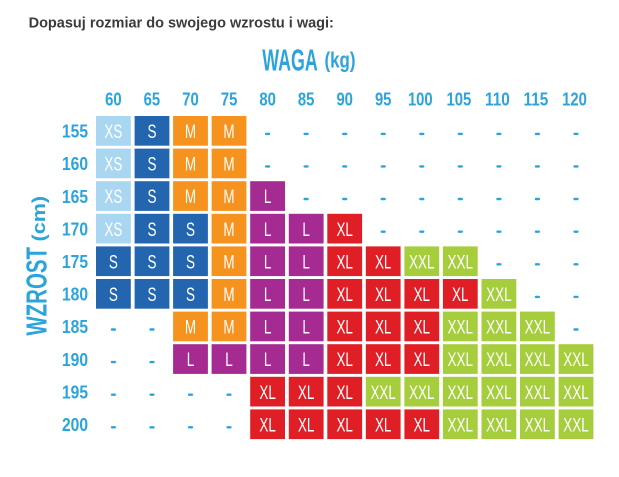 The image size is (619, 477). Describe the element at coordinates (39, 219) in the screenshot. I see `svg-text: (cm)` at that location.